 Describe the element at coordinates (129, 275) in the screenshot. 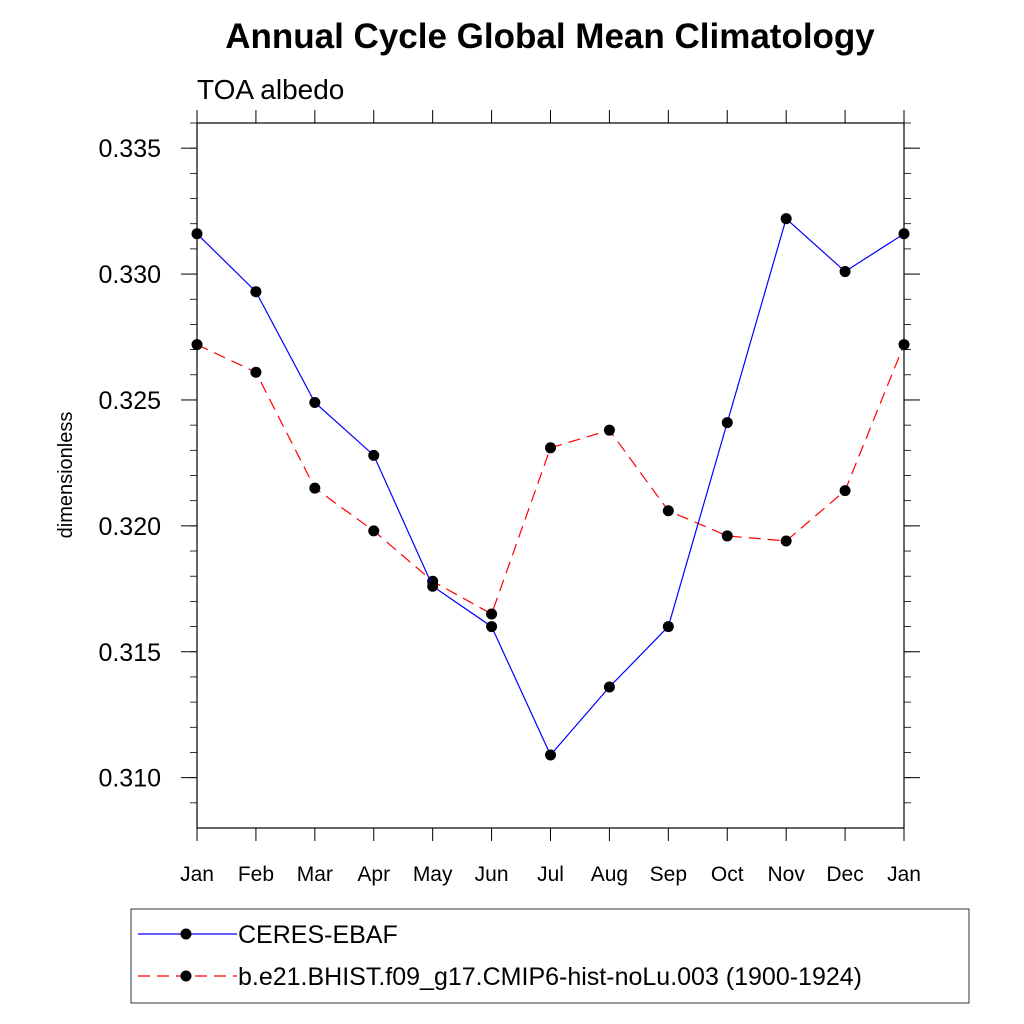

I see `y-tick-label: 0.330` at that location.